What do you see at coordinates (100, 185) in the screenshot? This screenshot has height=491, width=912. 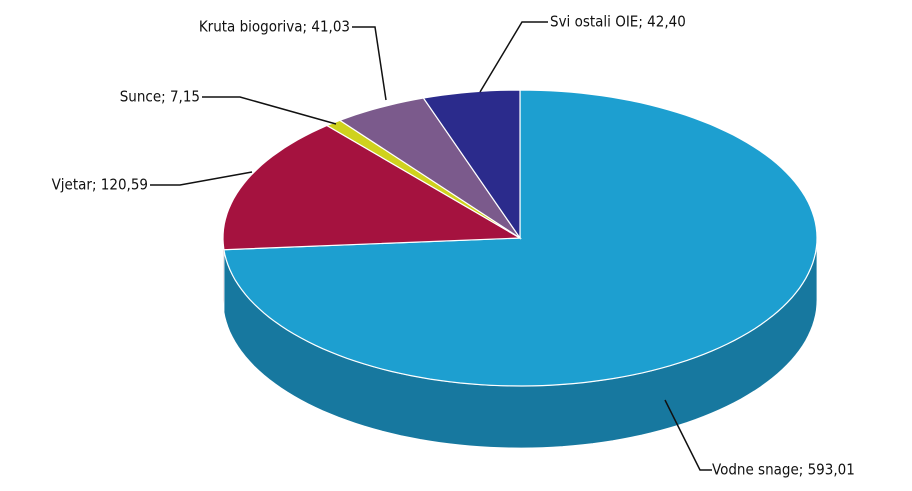 I see `data-label: Vjetar; 120,59` at bounding box center [100, 185].